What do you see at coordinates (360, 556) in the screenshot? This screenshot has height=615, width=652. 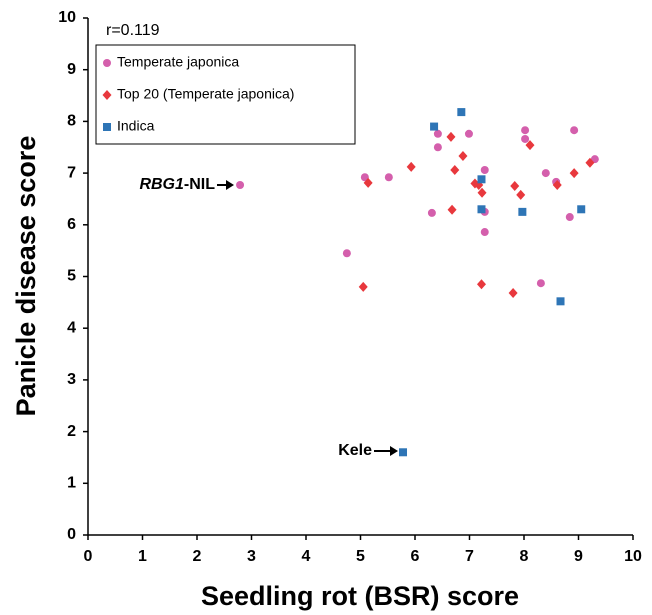 I see `x-tick-label: 5` at bounding box center [360, 556].